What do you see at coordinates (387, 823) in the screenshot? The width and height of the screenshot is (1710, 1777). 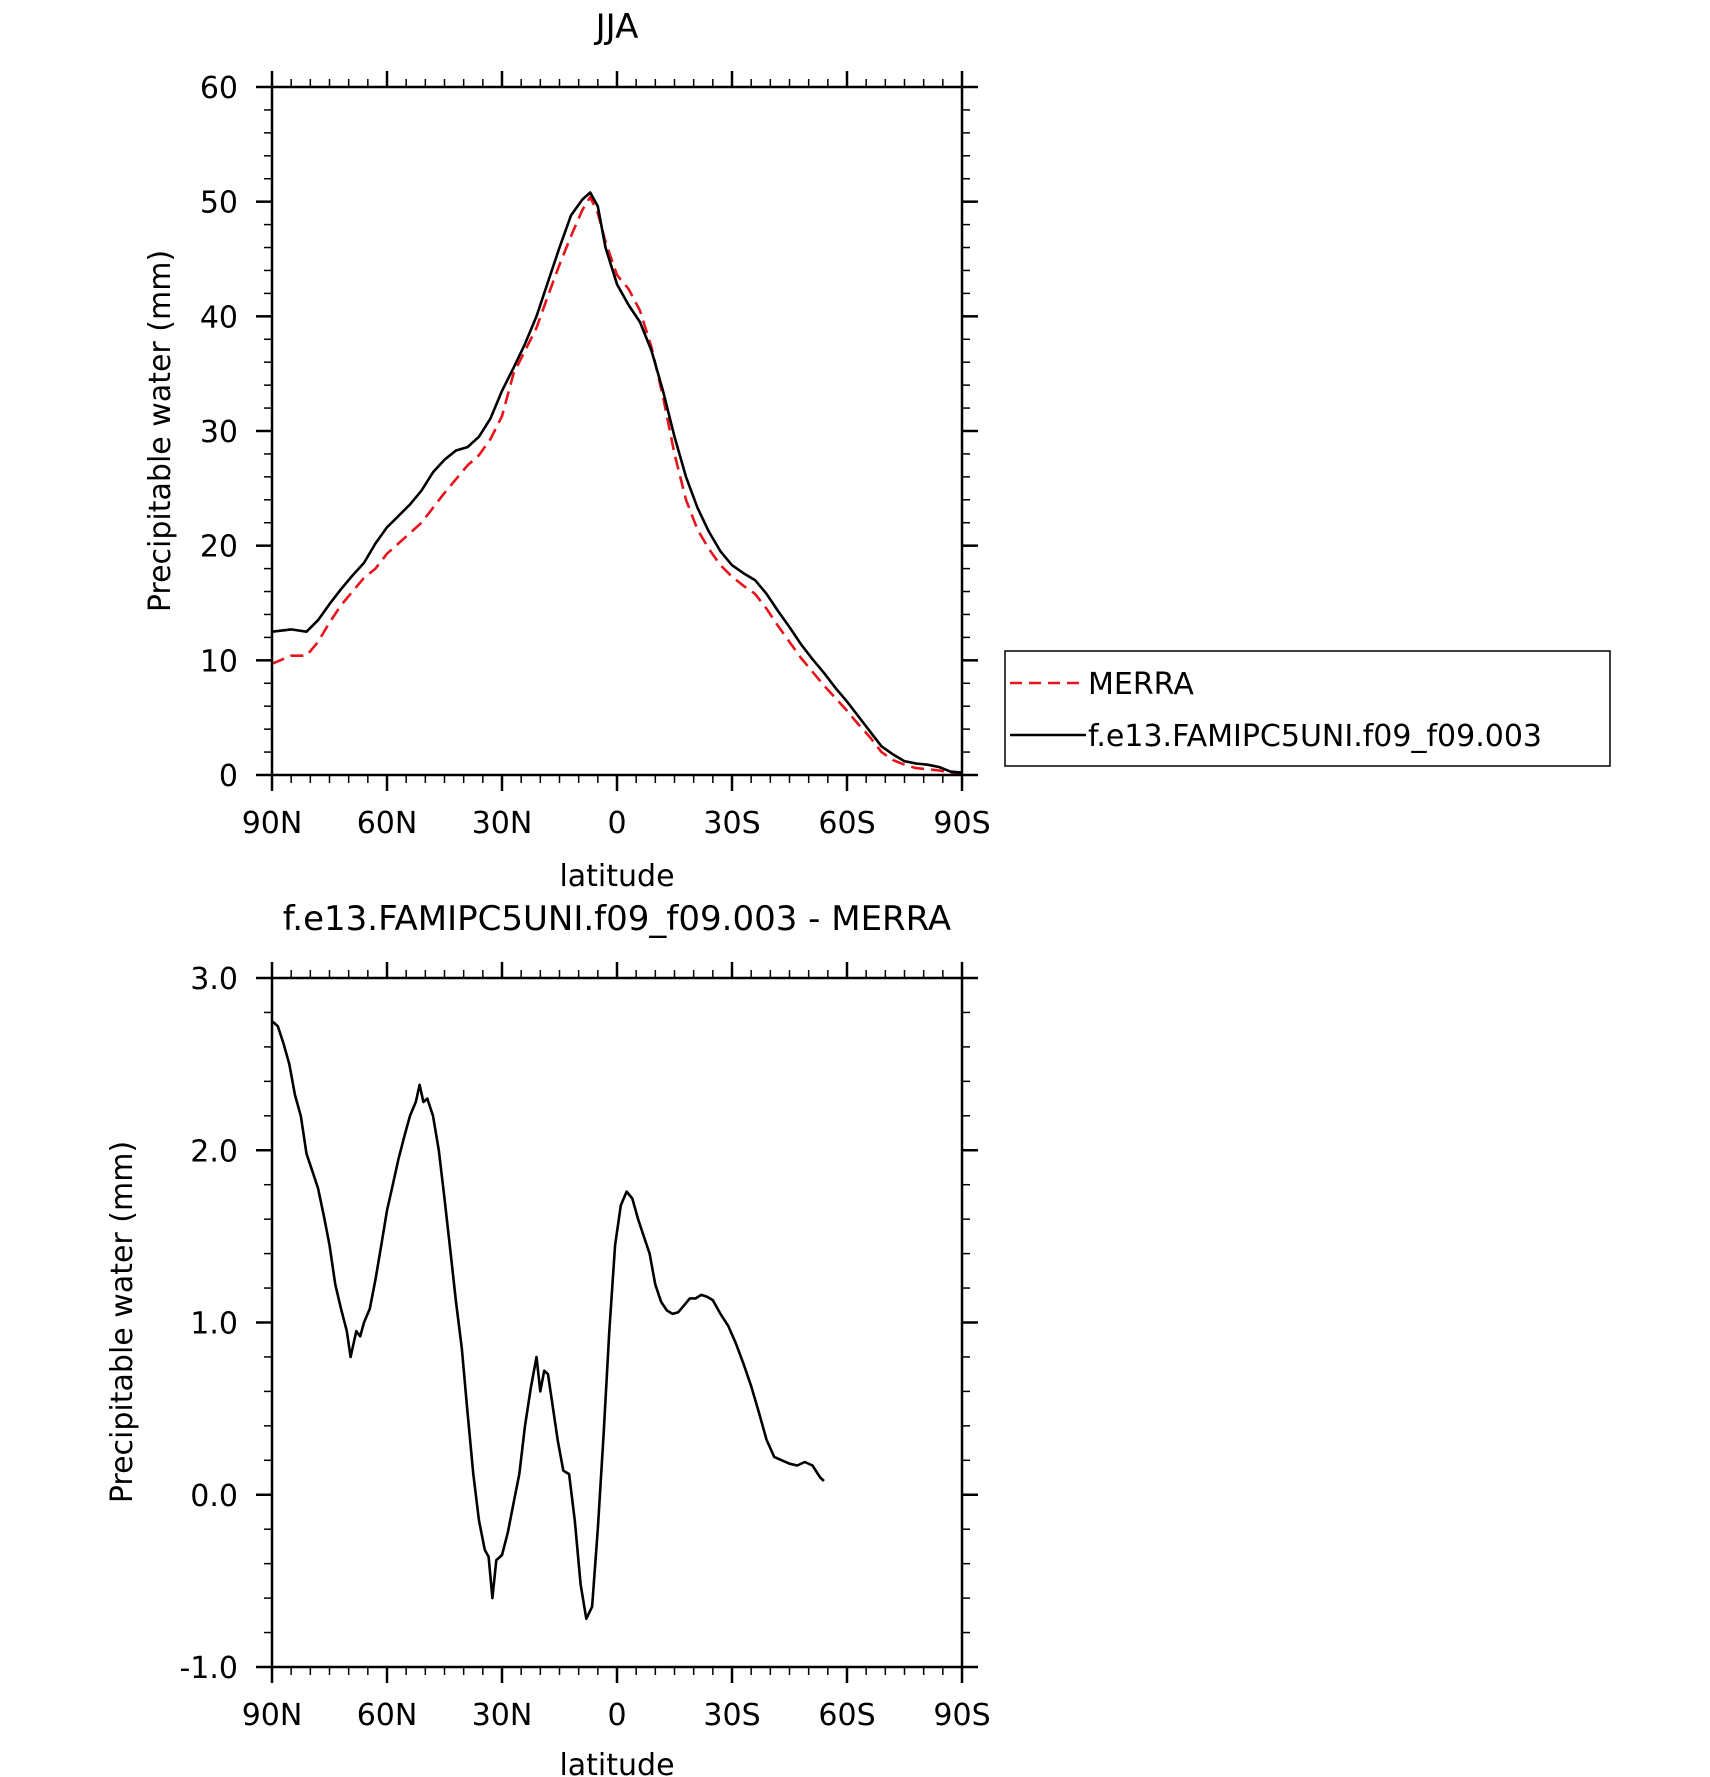 I see `top-chart-x-tick-label: 60N` at bounding box center [387, 823].